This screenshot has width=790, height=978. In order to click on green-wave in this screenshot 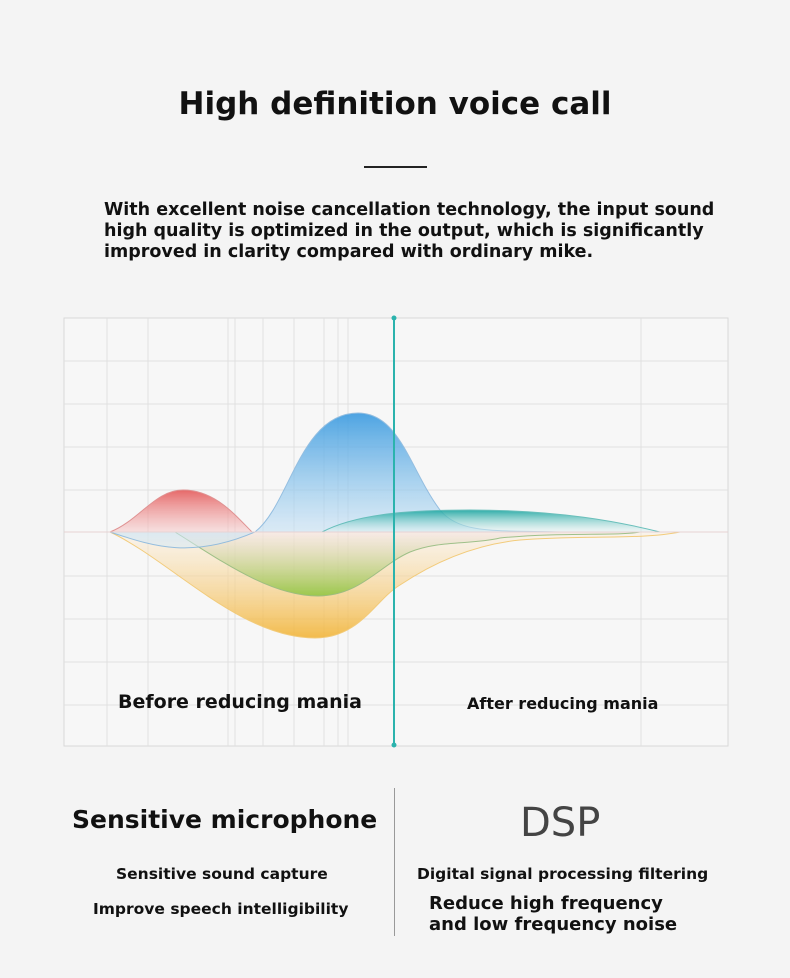, I will do `click(407, 564)`.